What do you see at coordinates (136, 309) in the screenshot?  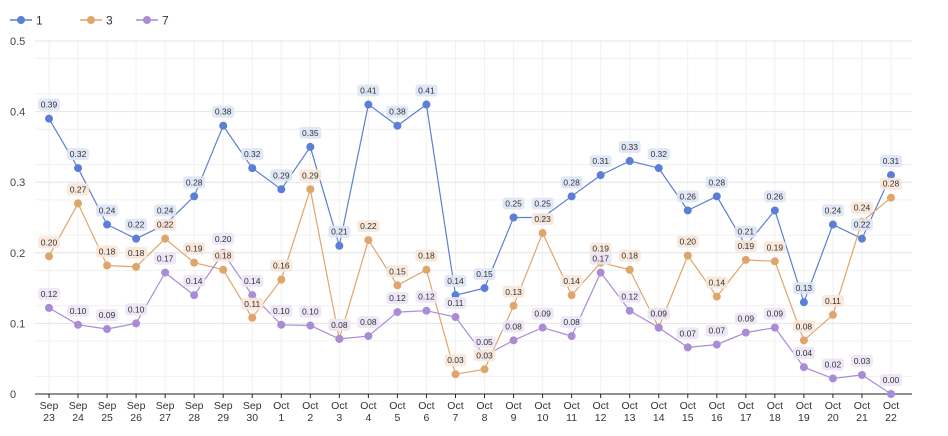 I see `data-label-7: 0.10` at bounding box center [136, 309].